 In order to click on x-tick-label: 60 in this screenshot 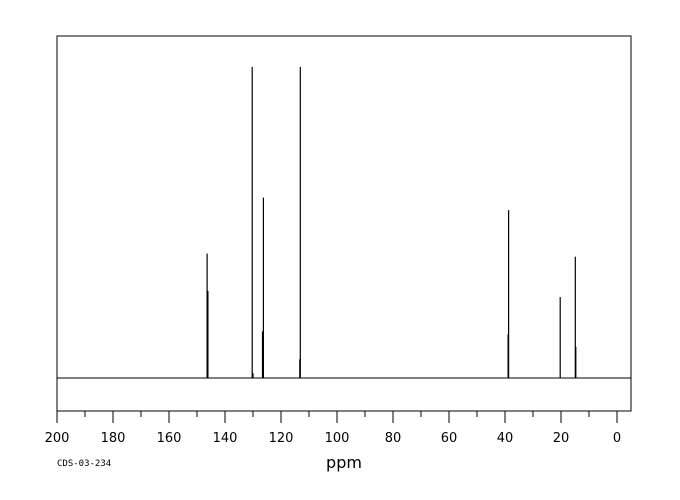, I will do `click(449, 438)`.